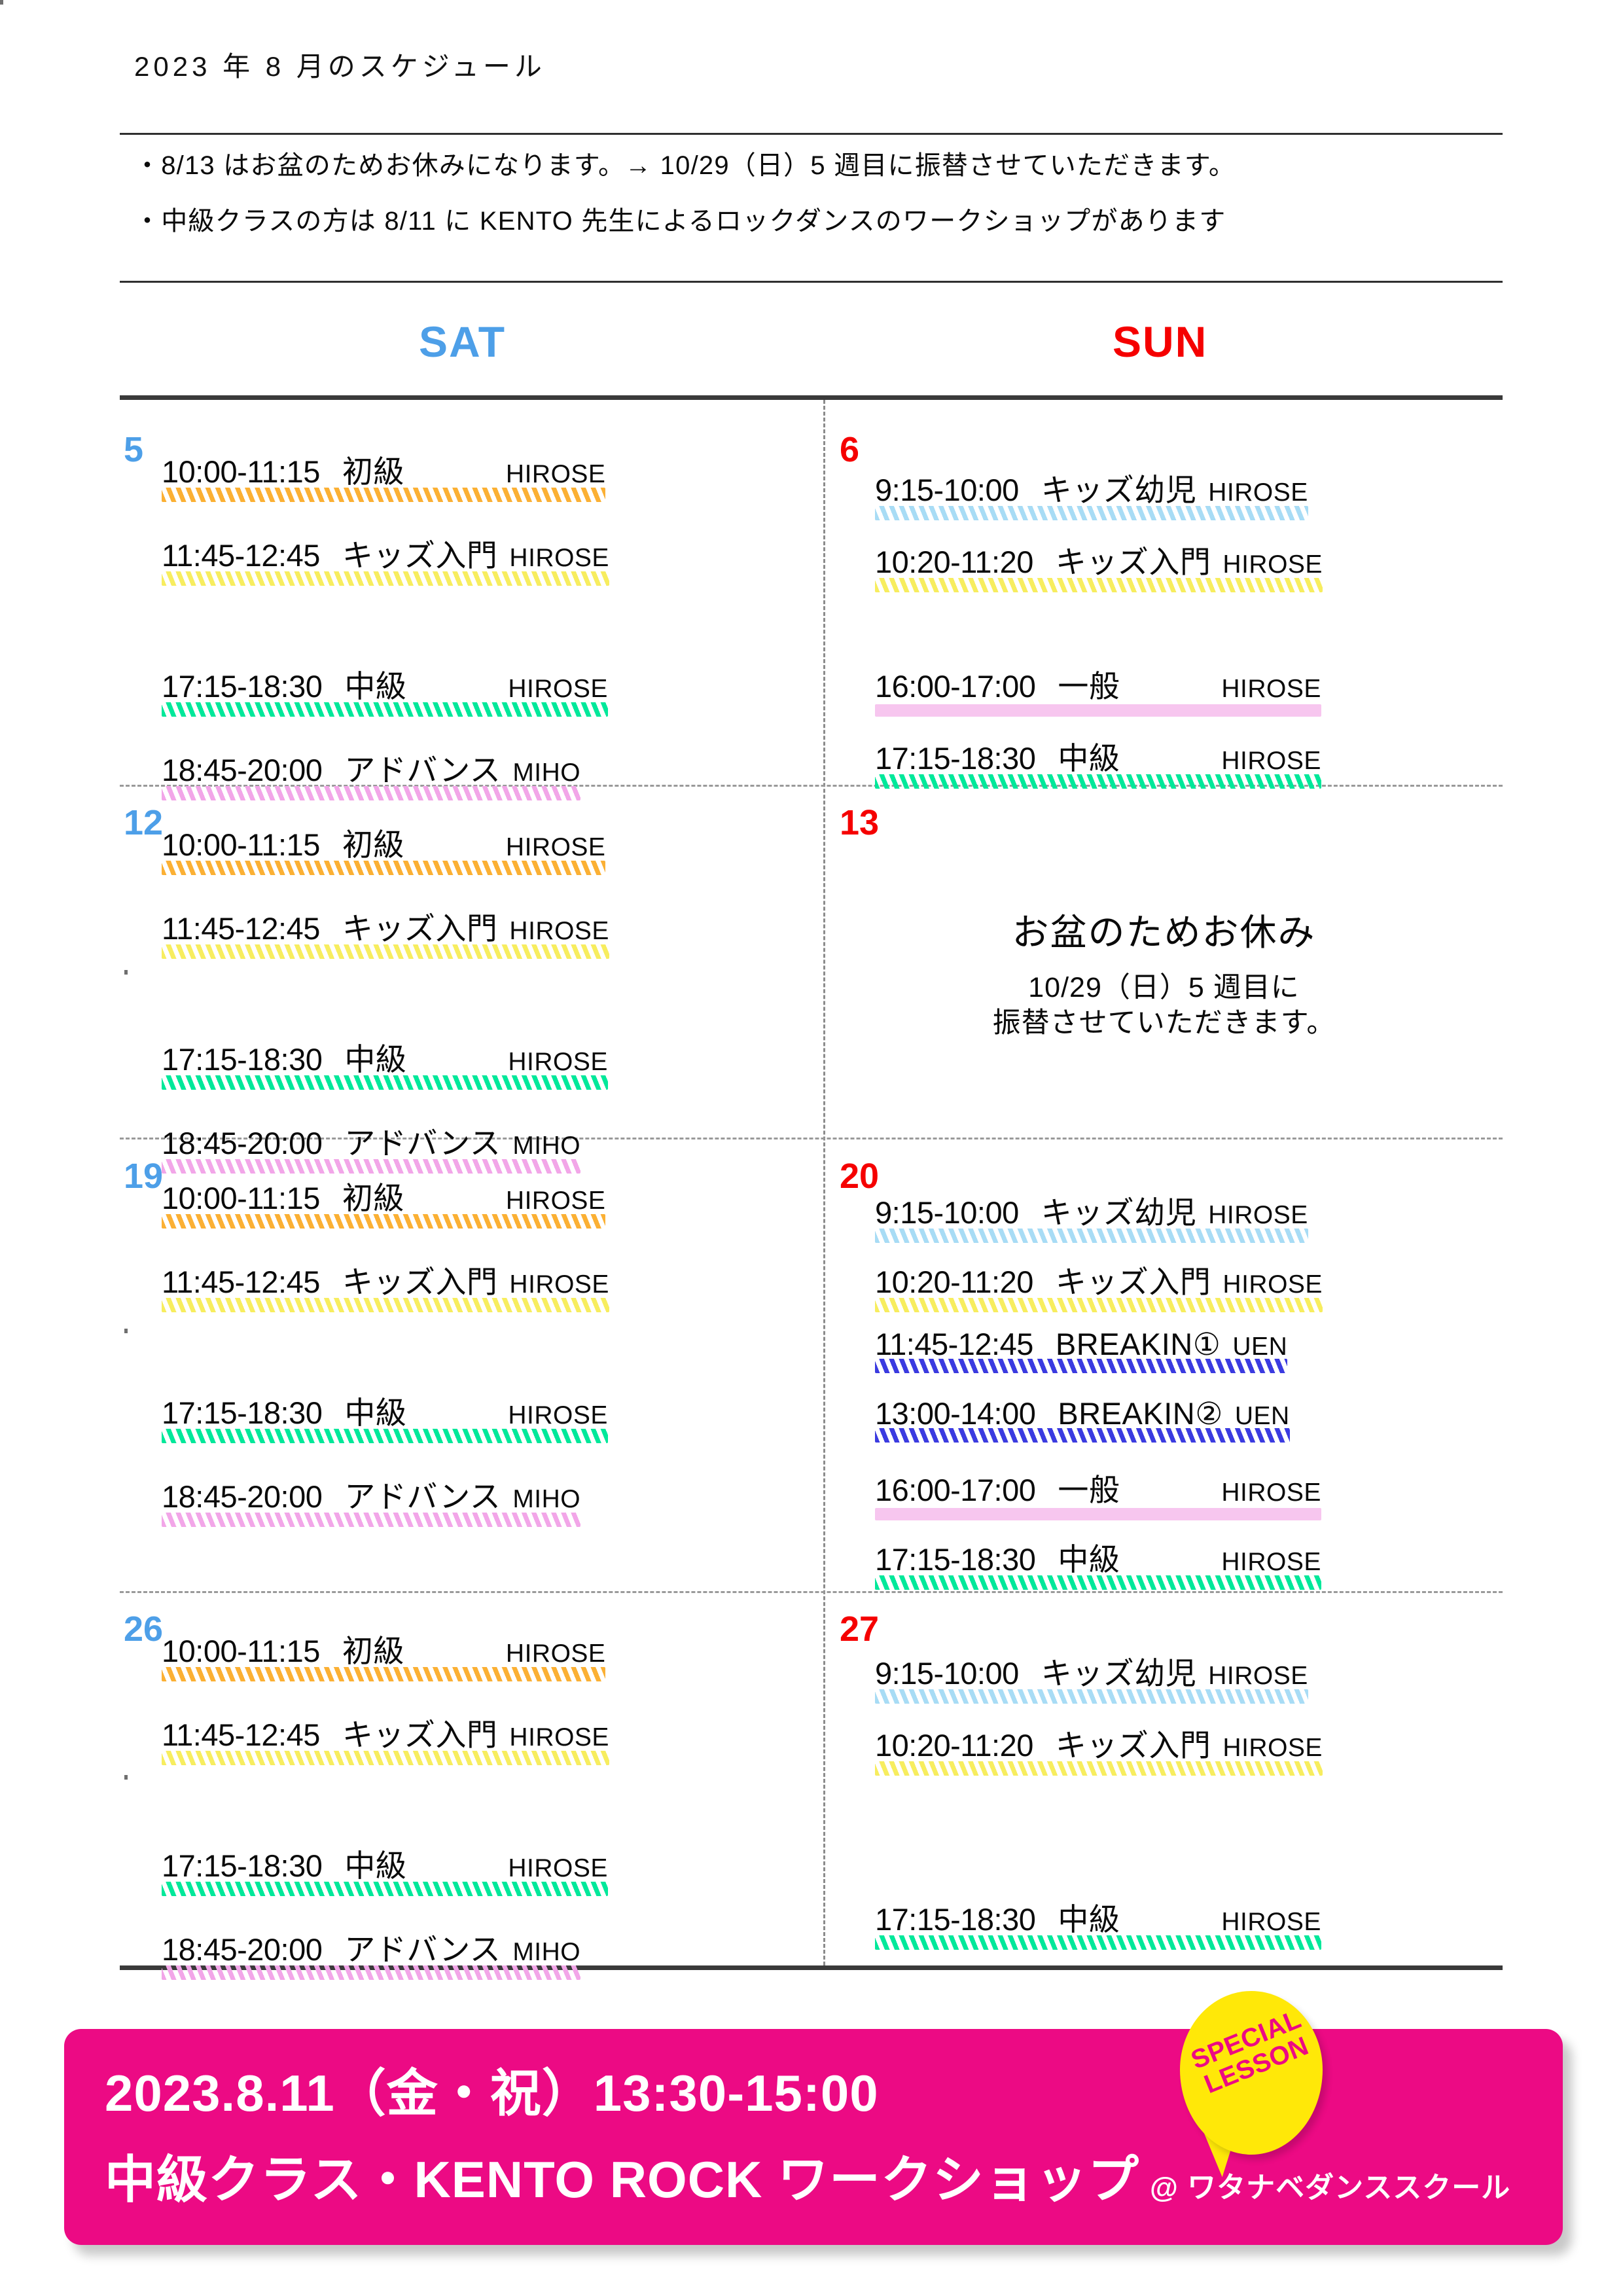  I want to click on day-number: 19, so click(144, 1176).